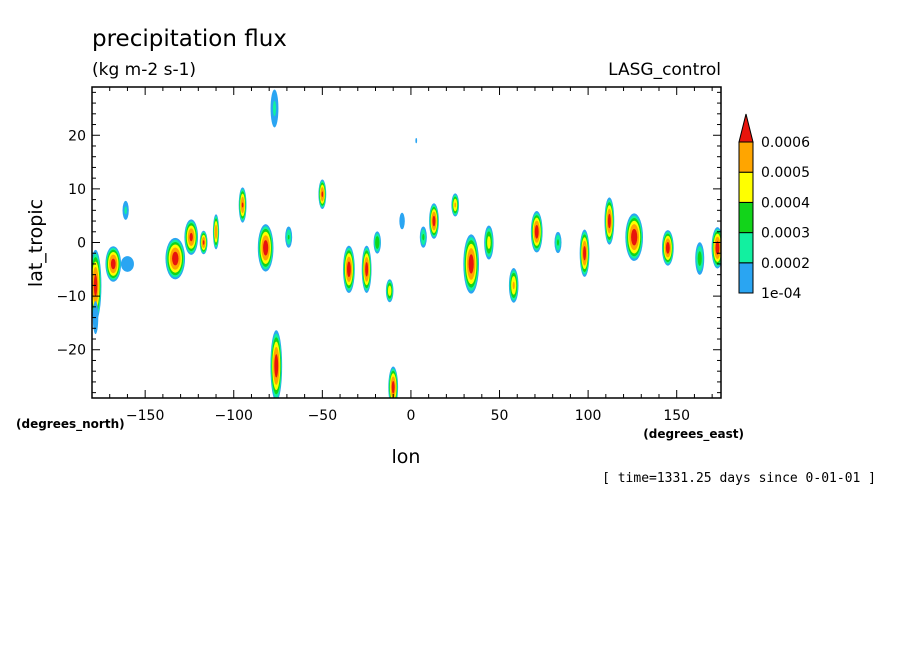  I want to click on x-tick-label: −100, so click(234, 416).